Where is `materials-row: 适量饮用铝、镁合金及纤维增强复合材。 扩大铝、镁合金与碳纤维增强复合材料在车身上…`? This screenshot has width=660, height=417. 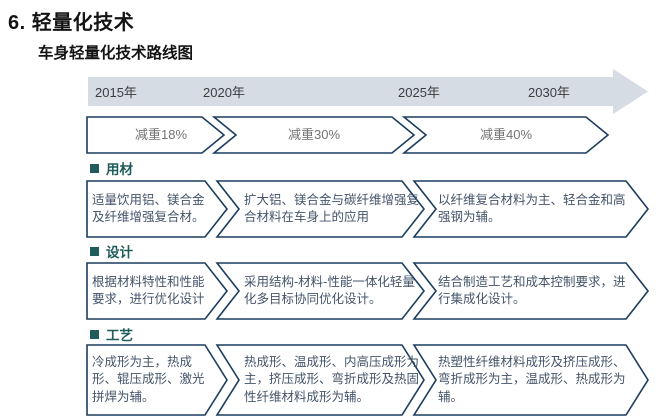 materials-row: 适量饮用铝、镁合金及纤维增强复合材。 扩大铝、镁合金与碳纤维增强复合材料在车身上… is located at coordinates (371, 209).